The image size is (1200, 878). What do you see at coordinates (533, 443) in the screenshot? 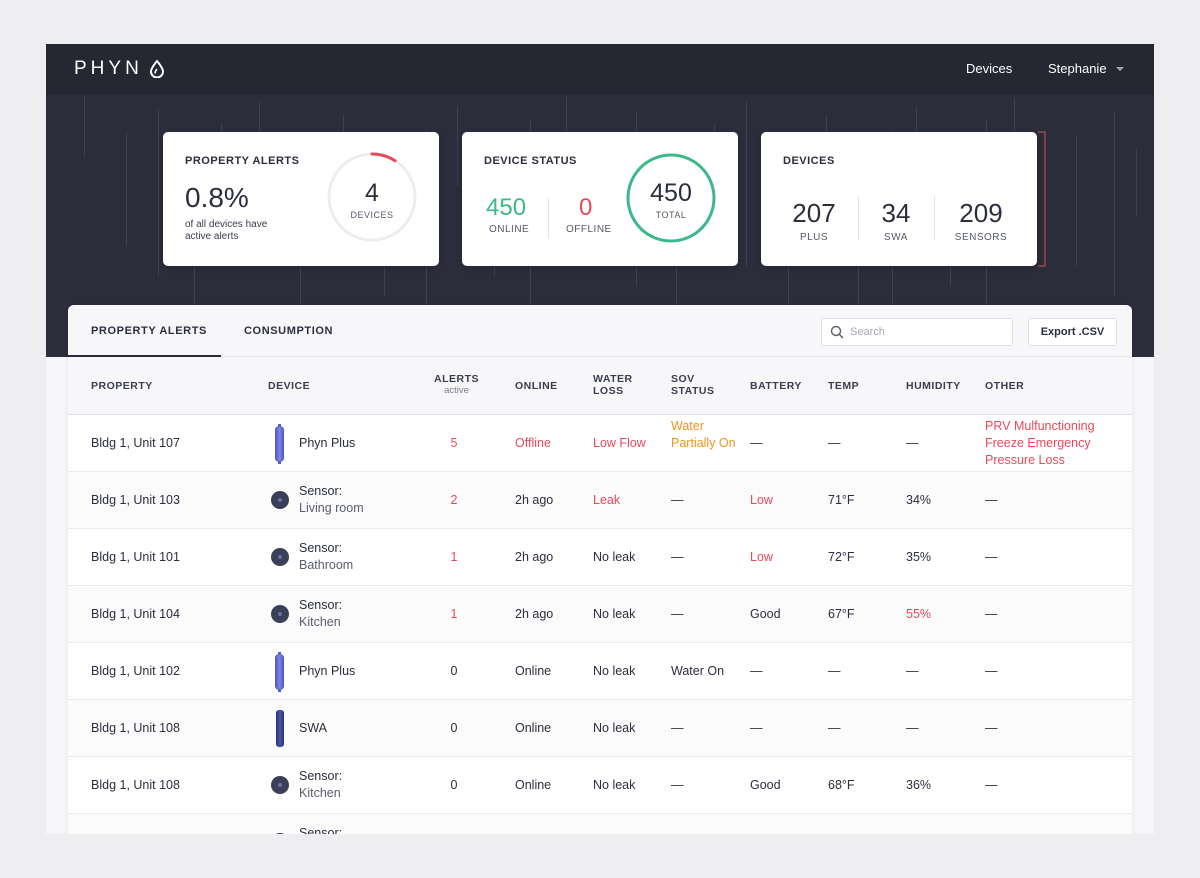
I see `cell-online: Offline` at bounding box center [533, 443].